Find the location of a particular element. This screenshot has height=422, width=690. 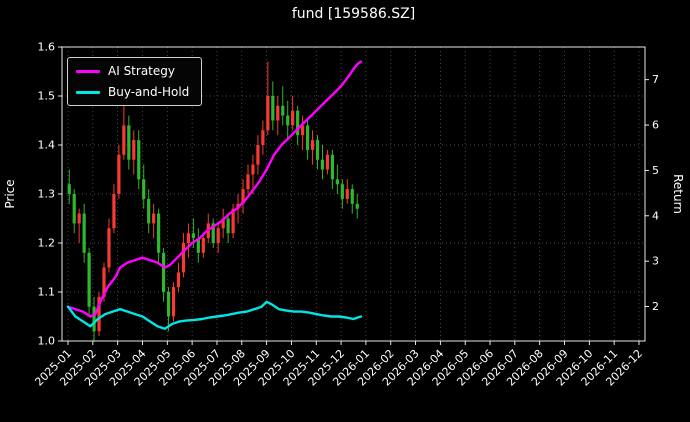

svg-text: 6 is located at coordinates (655, 125).